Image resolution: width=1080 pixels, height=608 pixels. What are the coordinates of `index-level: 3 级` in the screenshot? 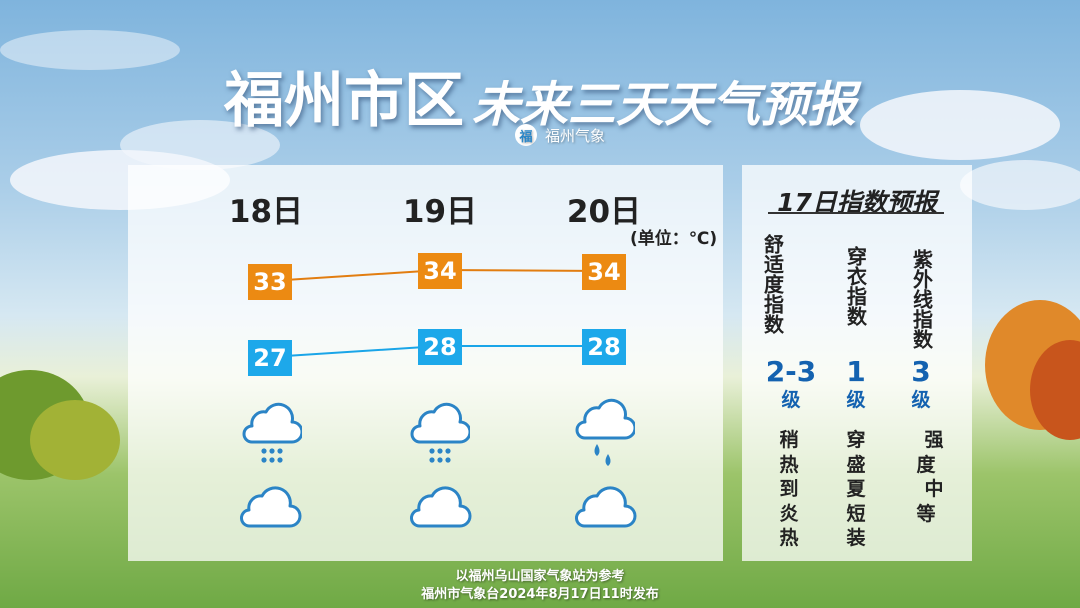 It's located at (921, 384).